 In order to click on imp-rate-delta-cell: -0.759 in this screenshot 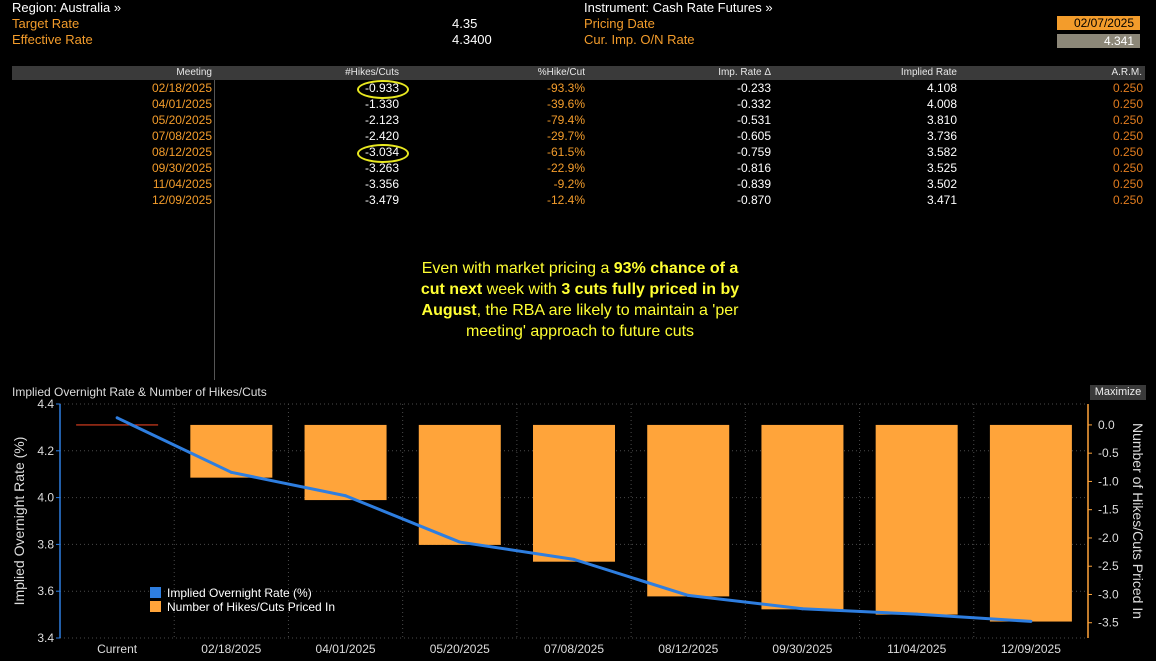, I will do `click(753, 152)`.